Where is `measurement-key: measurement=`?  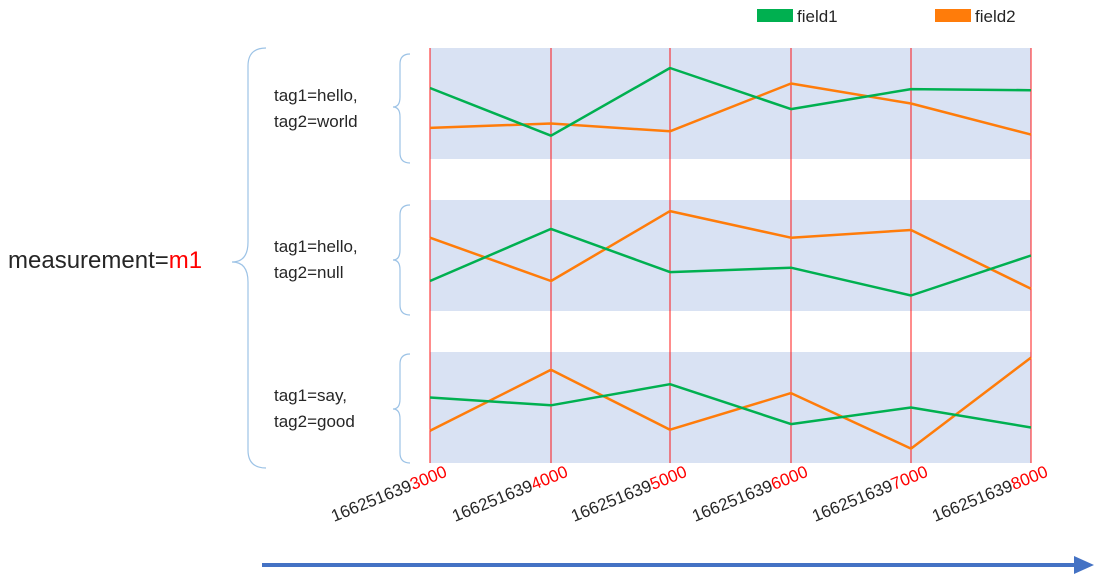
measurement-key: measurement= is located at coordinates (88, 260).